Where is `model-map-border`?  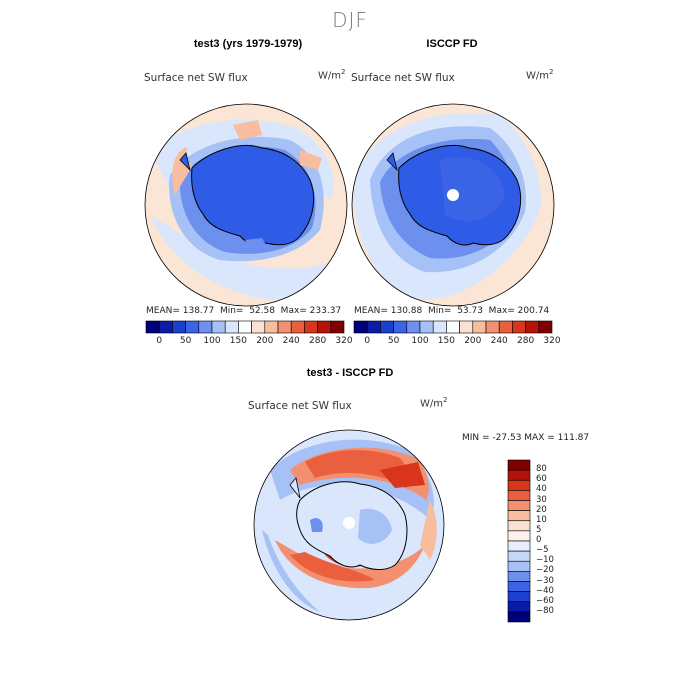
model-map-border is located at coordinates (246, 205).